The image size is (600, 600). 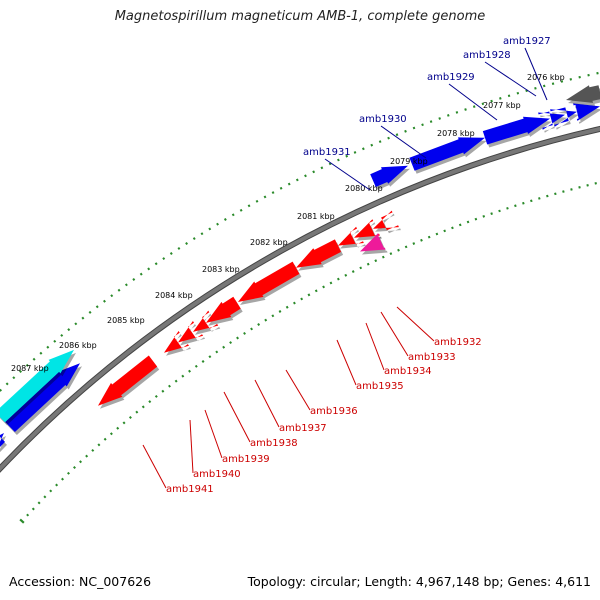 I want to click on gene-forward-left-shadow, so click(x=3, y=444).